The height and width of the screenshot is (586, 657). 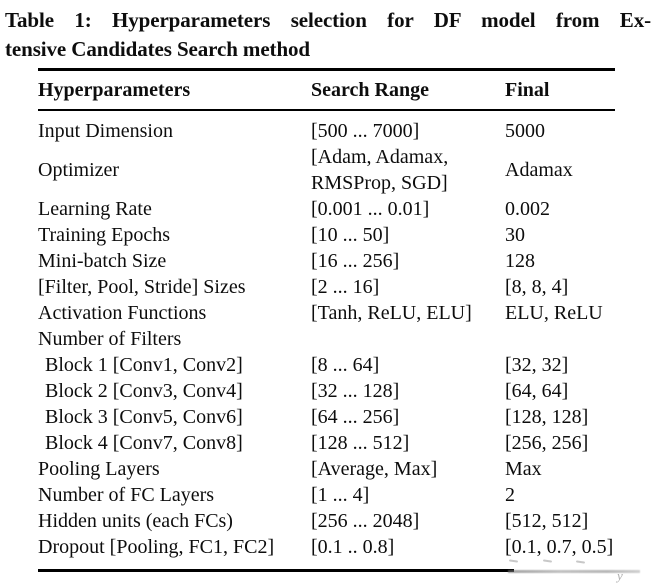 I want to click on cell-hyperparameter: Number of Filters, so click(x=110, y=339).